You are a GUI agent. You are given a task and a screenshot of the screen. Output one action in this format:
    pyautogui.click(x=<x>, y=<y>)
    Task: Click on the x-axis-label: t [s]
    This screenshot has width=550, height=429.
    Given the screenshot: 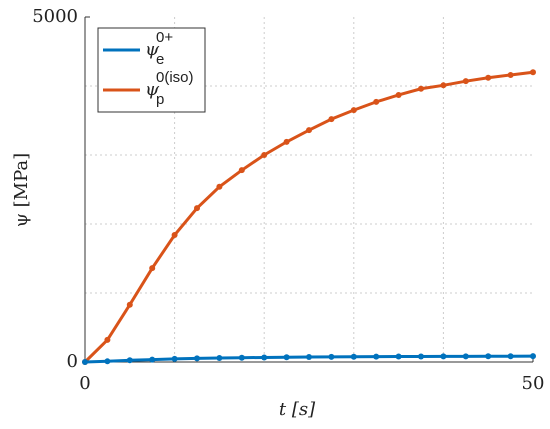 What is the action you would take?
    pyautogui.click(x=297, y=409)
    